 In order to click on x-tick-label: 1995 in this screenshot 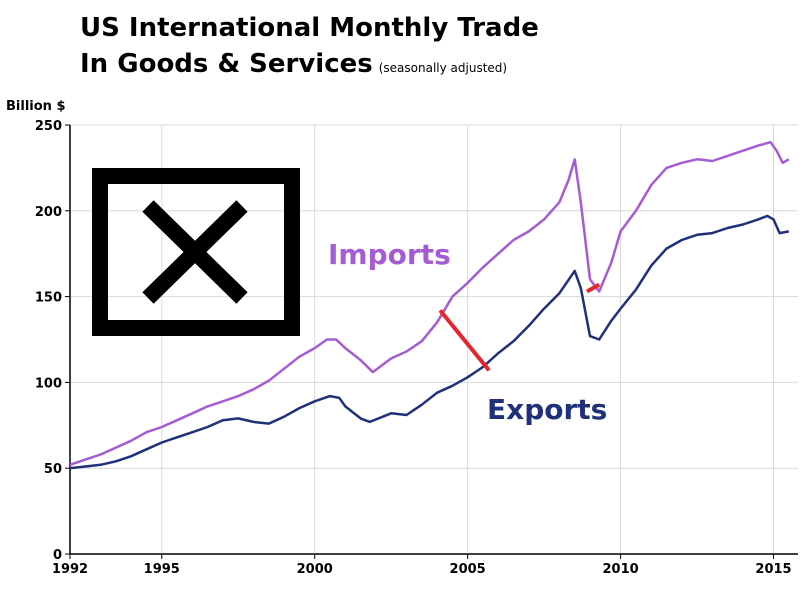, I will do `click(162, 569)`.